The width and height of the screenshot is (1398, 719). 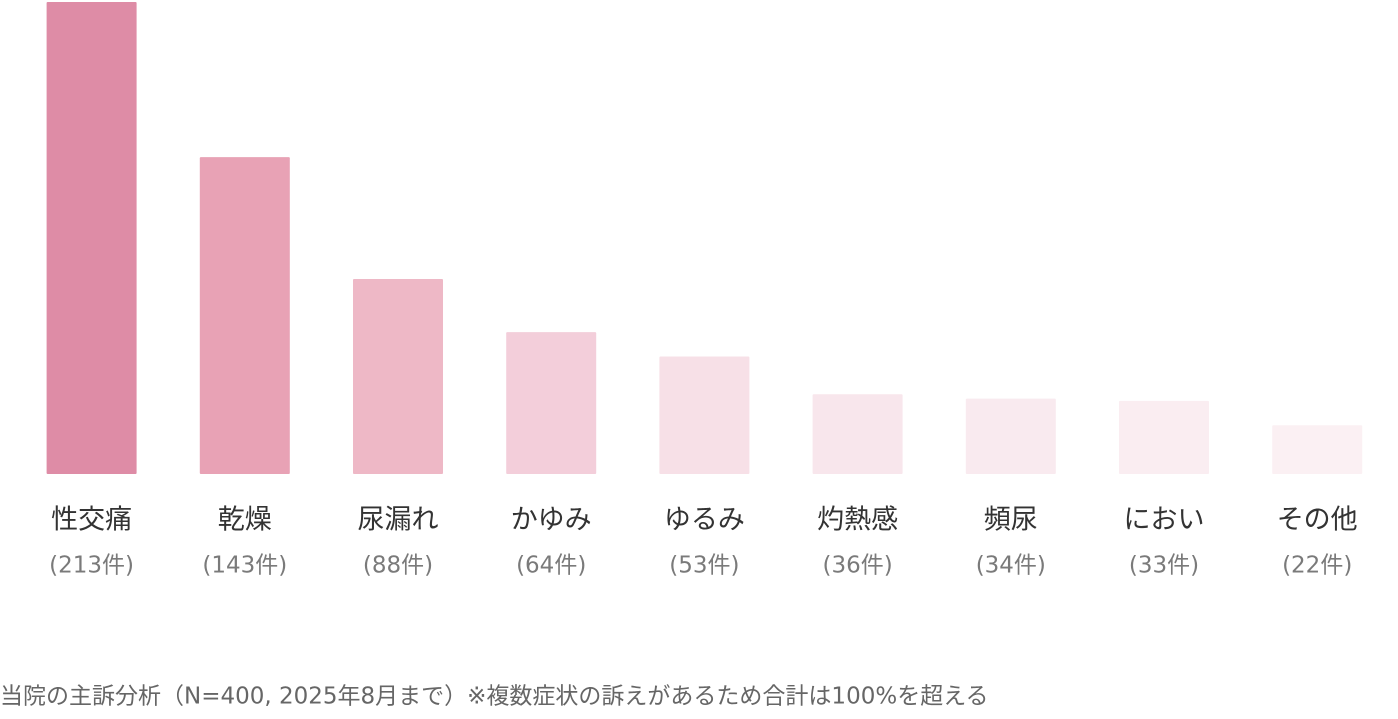 What do you see at coordinates (704, 566) in the screenshot?
I see `value-label: (53件)` at bounding box center [704, 566].